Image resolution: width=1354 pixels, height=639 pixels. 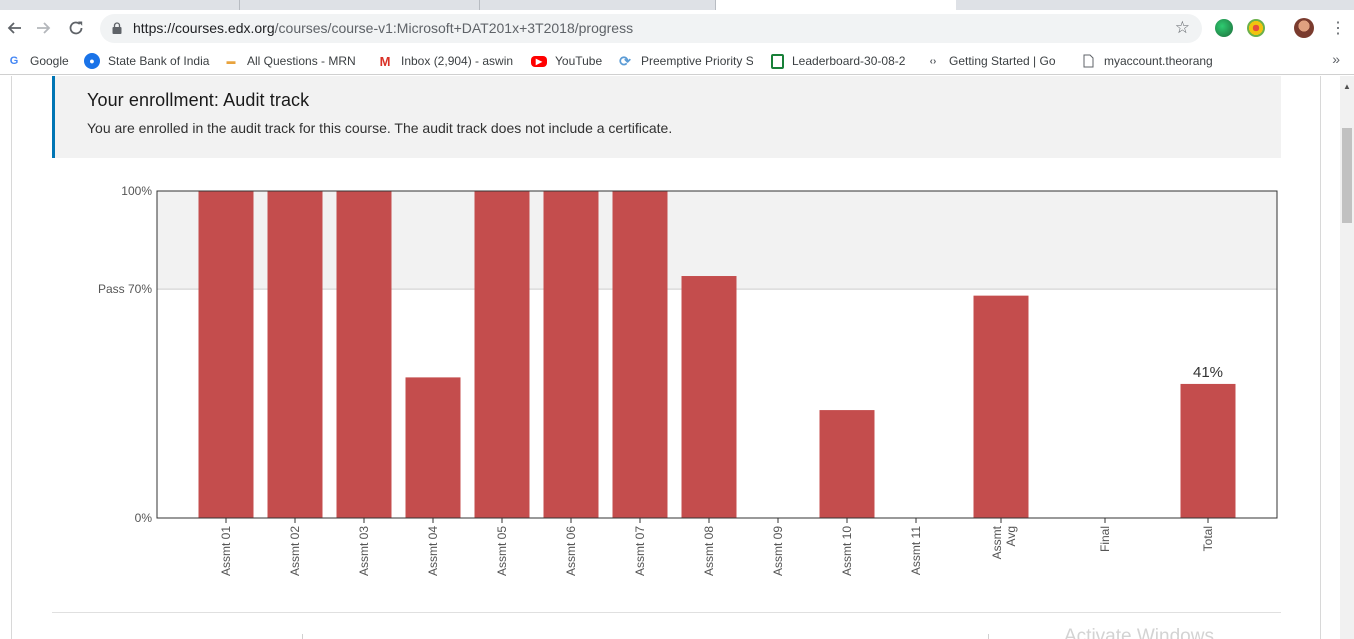 What do you see at coordinates (1347, 86) in the screenshot?
I see `scroll-up-arrow-icon: ▲` at bounding box center [1347, 86].